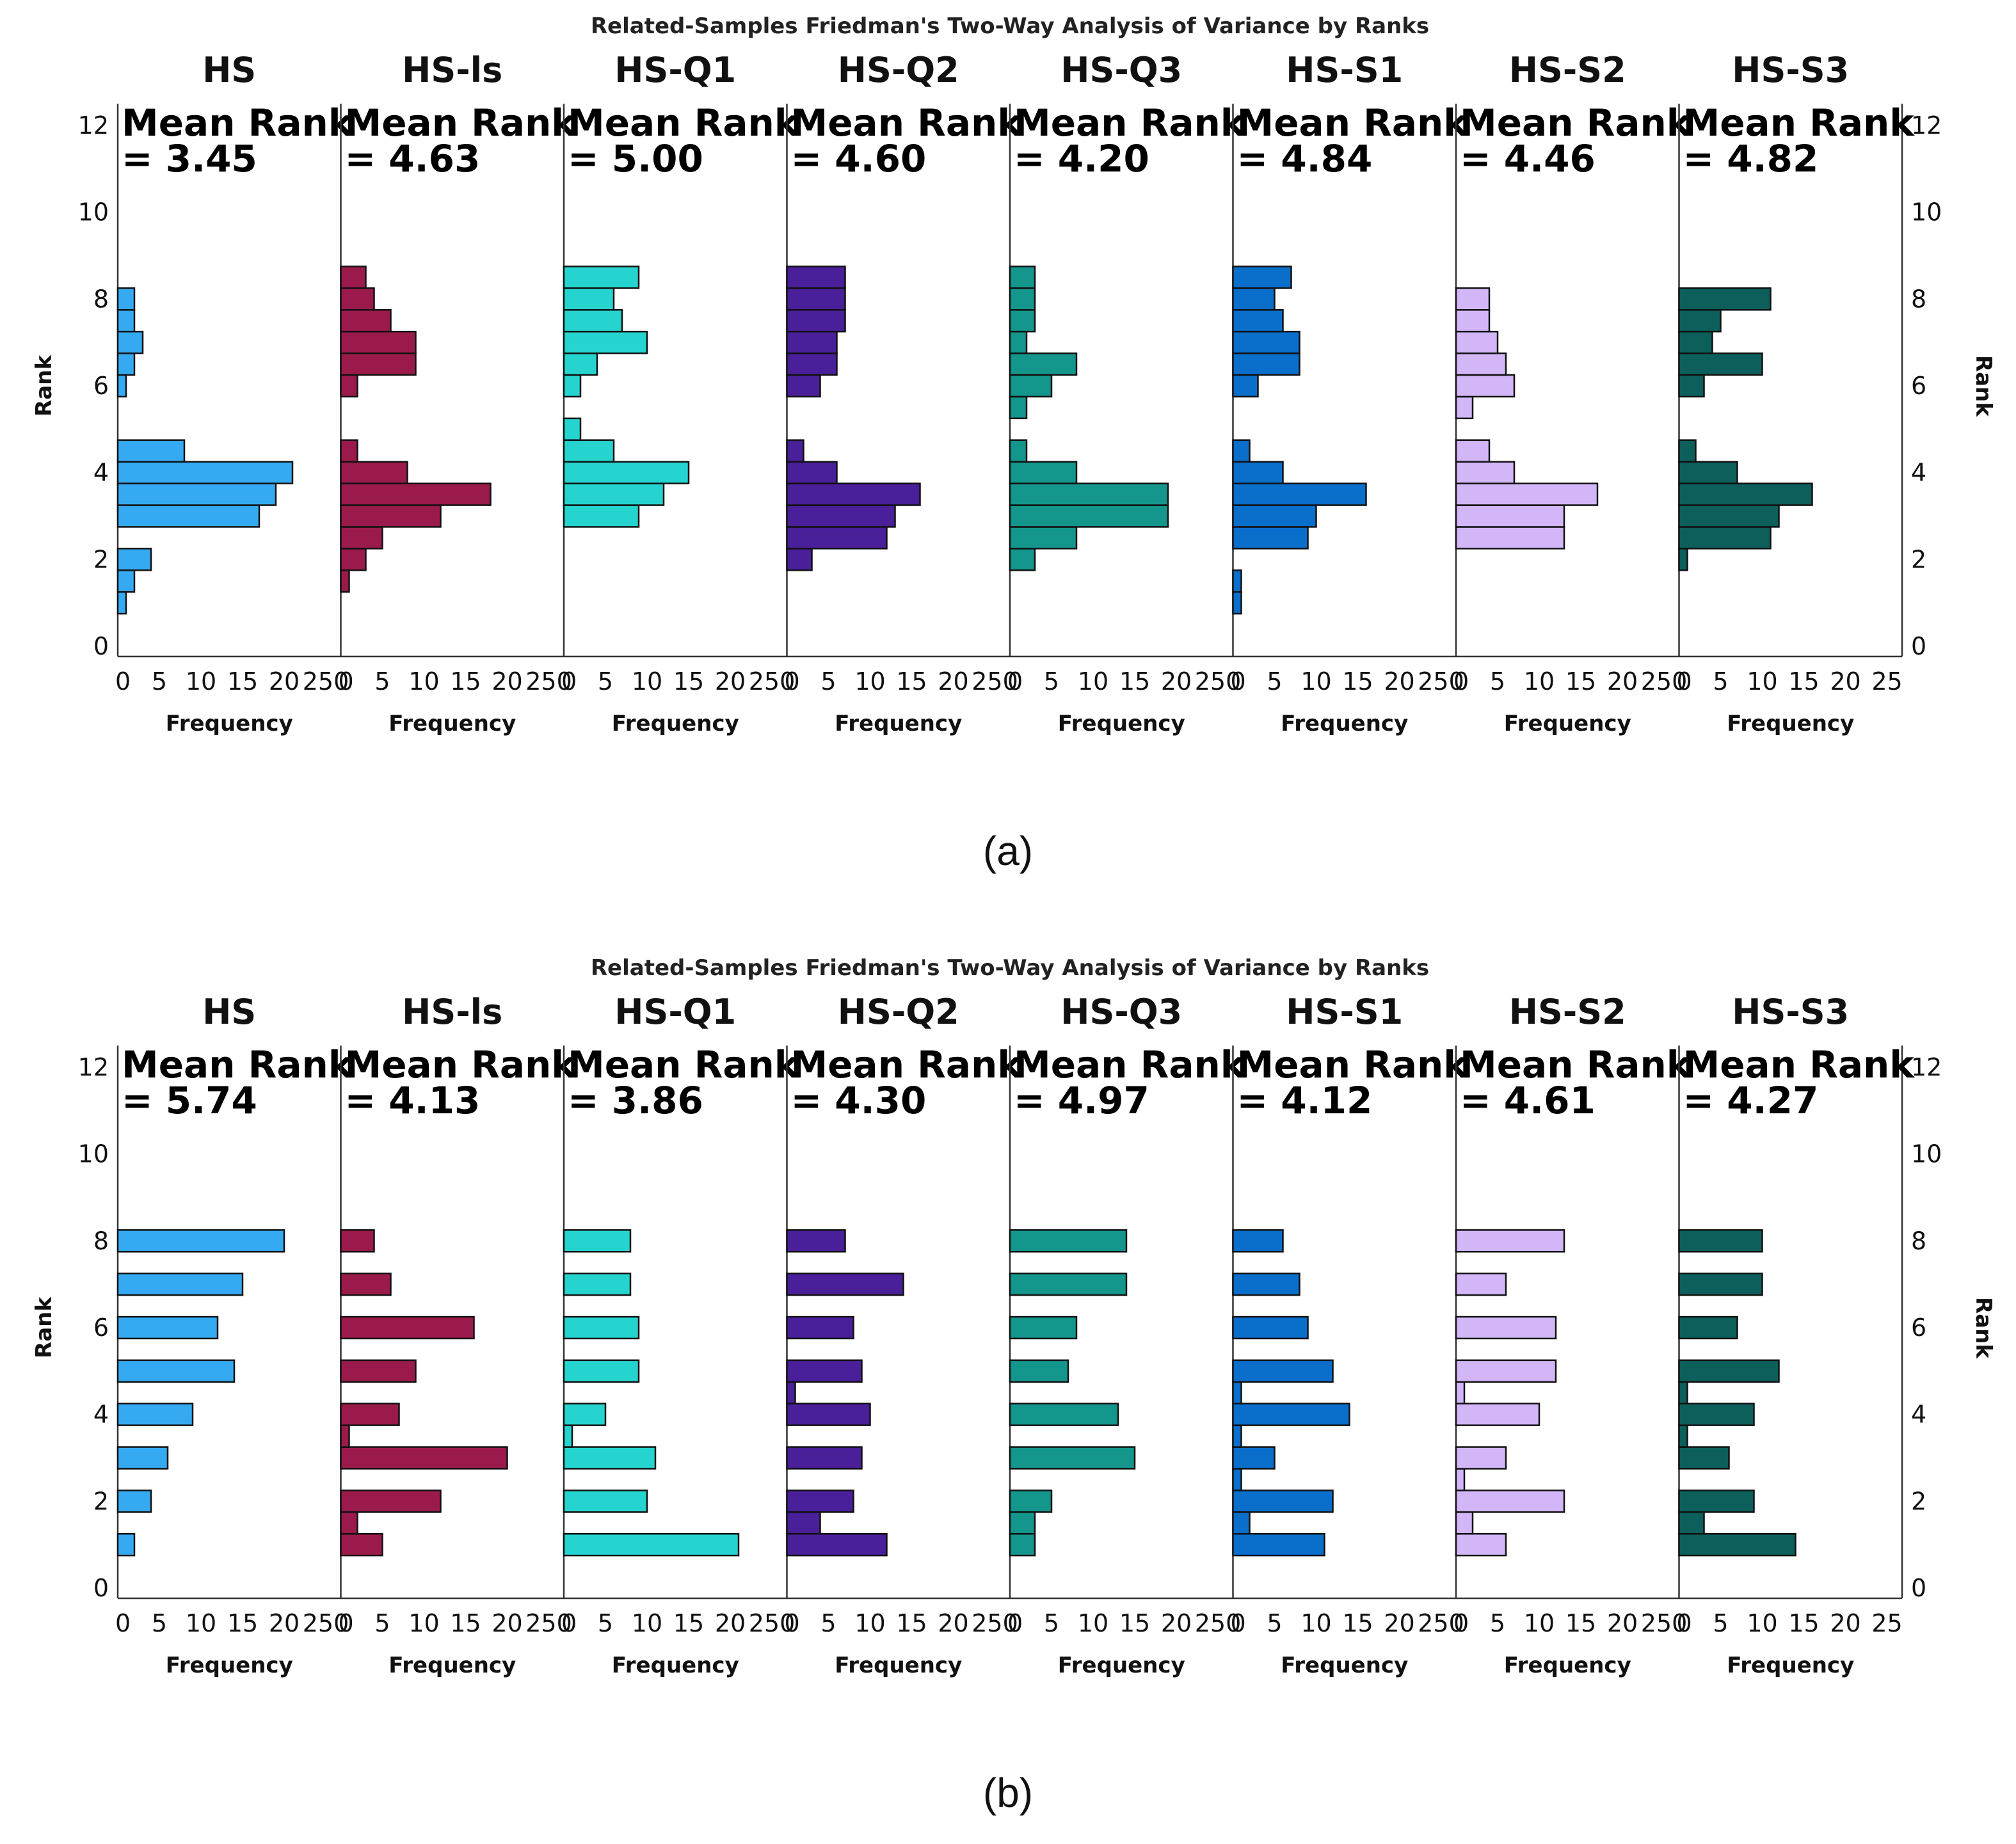  I want to click on y-axis-title-left: Rank, so click(44, 1327).